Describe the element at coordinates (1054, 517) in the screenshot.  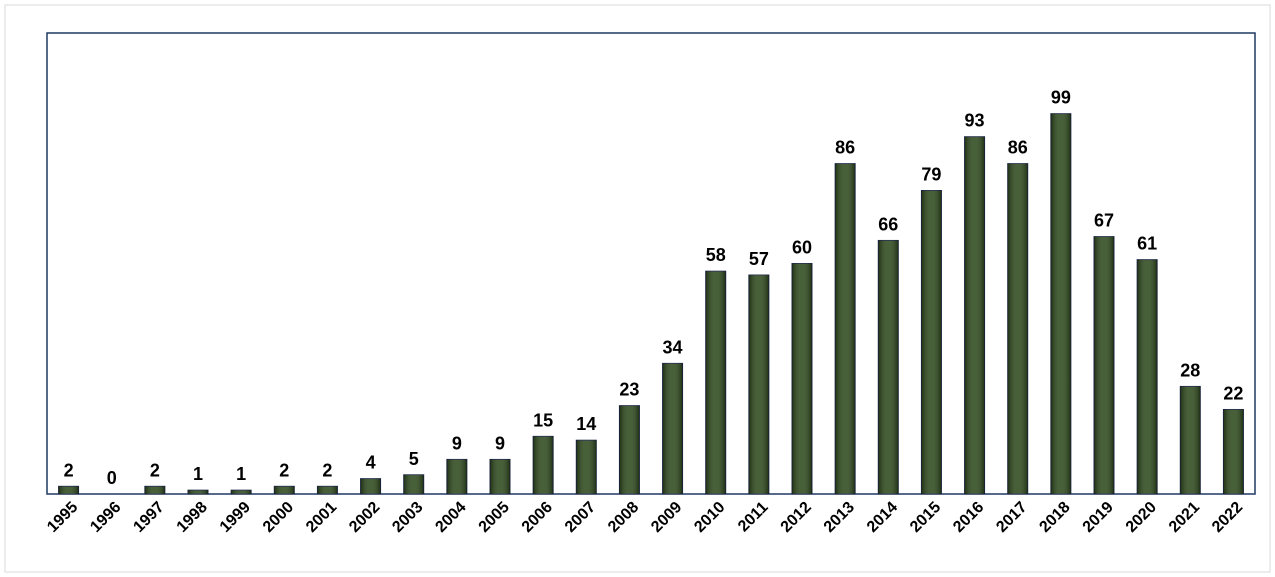
I see `x-tick-label: 2018` at that location.